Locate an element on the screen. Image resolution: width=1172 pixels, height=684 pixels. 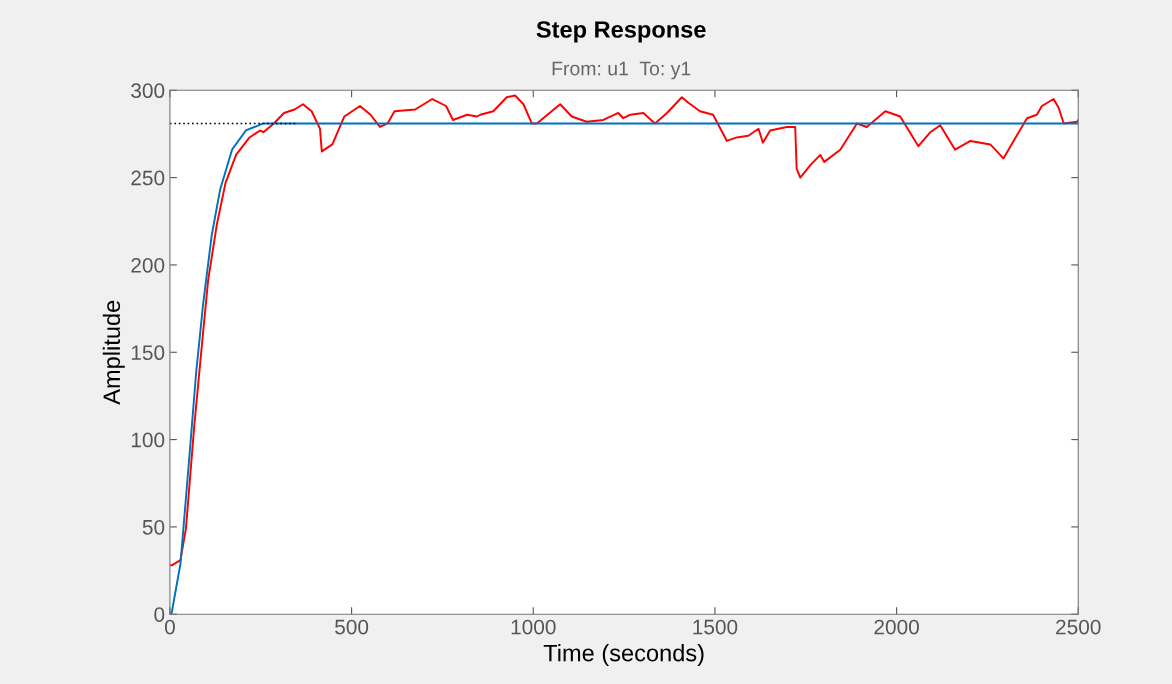
x-tick-label: 0 is located at coordinates (169, 627).